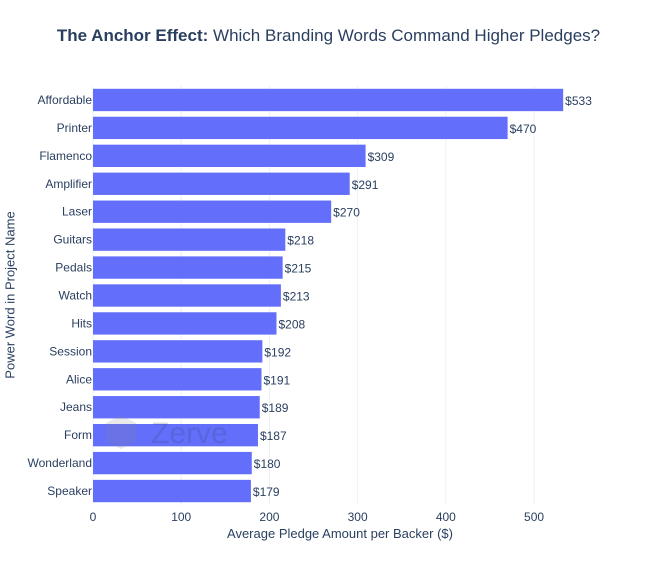 This screenshot has width=657, height=573. What do you see at coordinates (446, 517) in the screenshot?
I see `x-tick-label: 400` at bounding box center [446, 517].